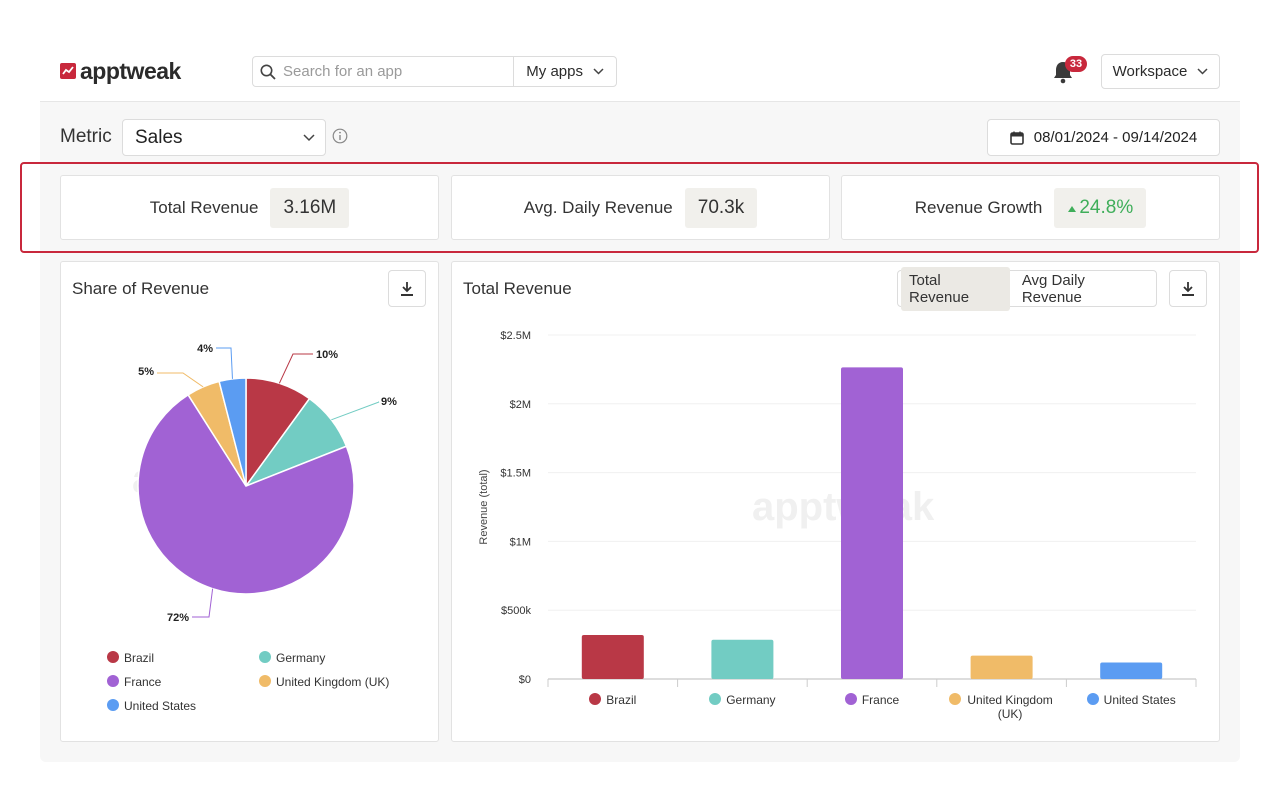 This screenshot has width=1280, height=802. I want to click on my-apps-dropdown: My apps, so click(564, 71).